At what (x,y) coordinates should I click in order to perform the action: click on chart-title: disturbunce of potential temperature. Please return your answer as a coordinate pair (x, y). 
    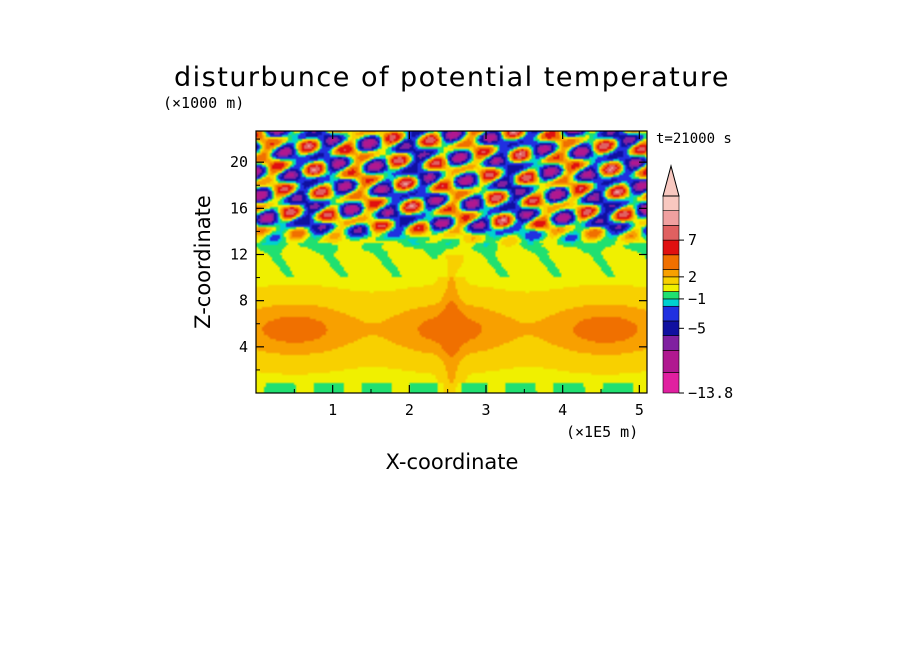
    Looking at the image, I should click on (452, 77).